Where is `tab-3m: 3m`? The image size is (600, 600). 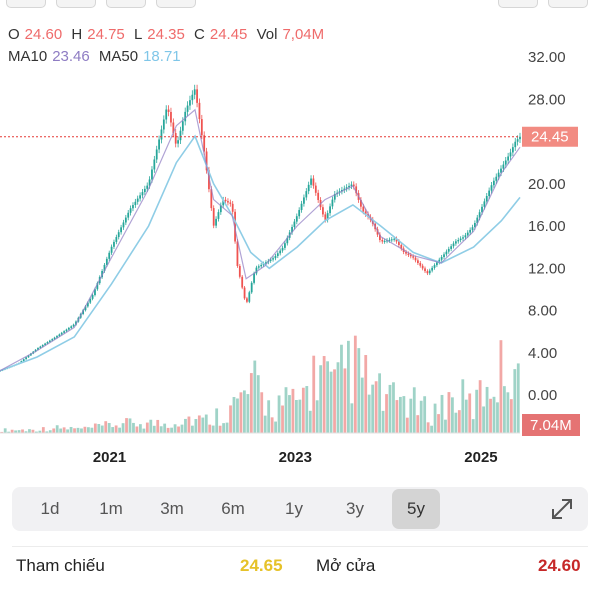
tab-3m: 3m is located at coordinates (172, 508).